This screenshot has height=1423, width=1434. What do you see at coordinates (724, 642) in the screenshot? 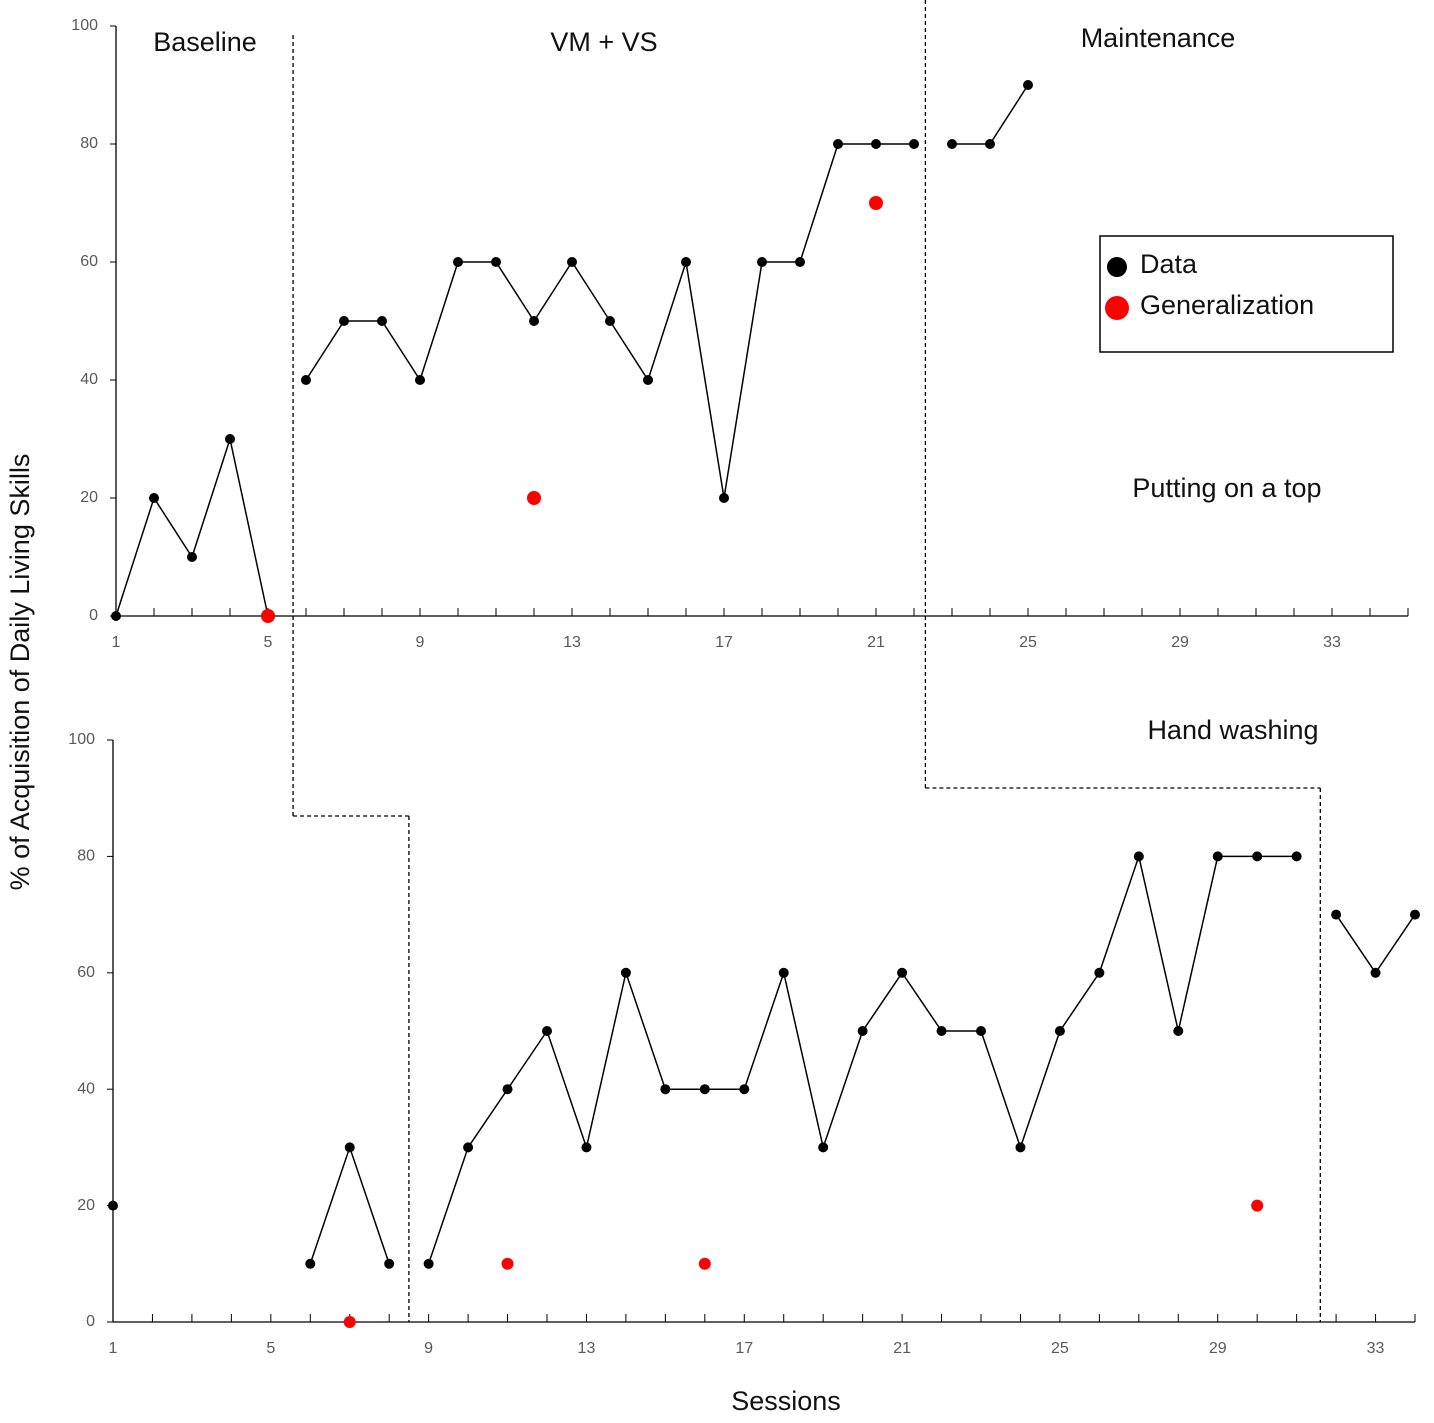
I see `x-tick-label: 17` at bounding box center [724, 642].